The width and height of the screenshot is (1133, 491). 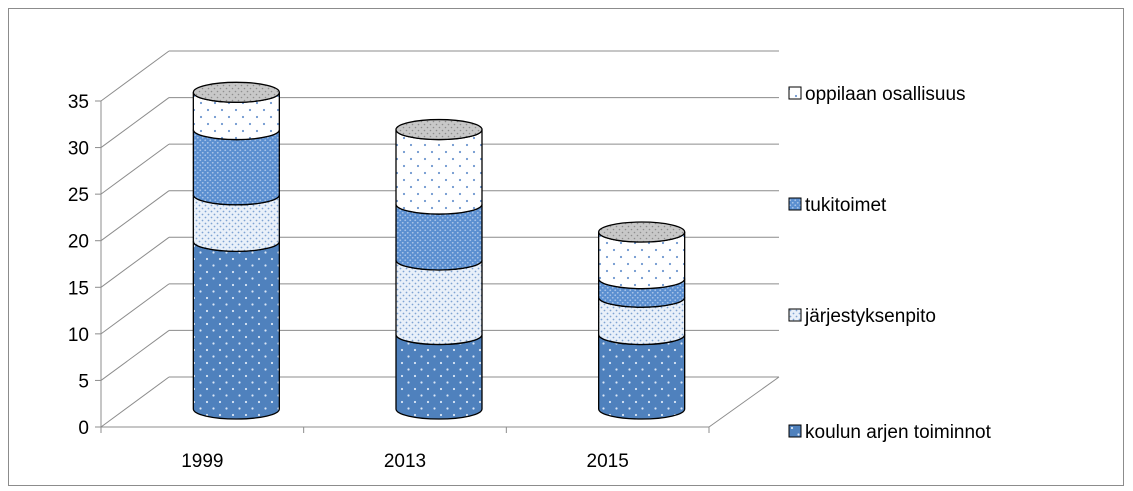 What do you see at coordinates (202, 461) in the screenshot?
I see `x-tick-label: 1999` at bounding box center [202, 461].